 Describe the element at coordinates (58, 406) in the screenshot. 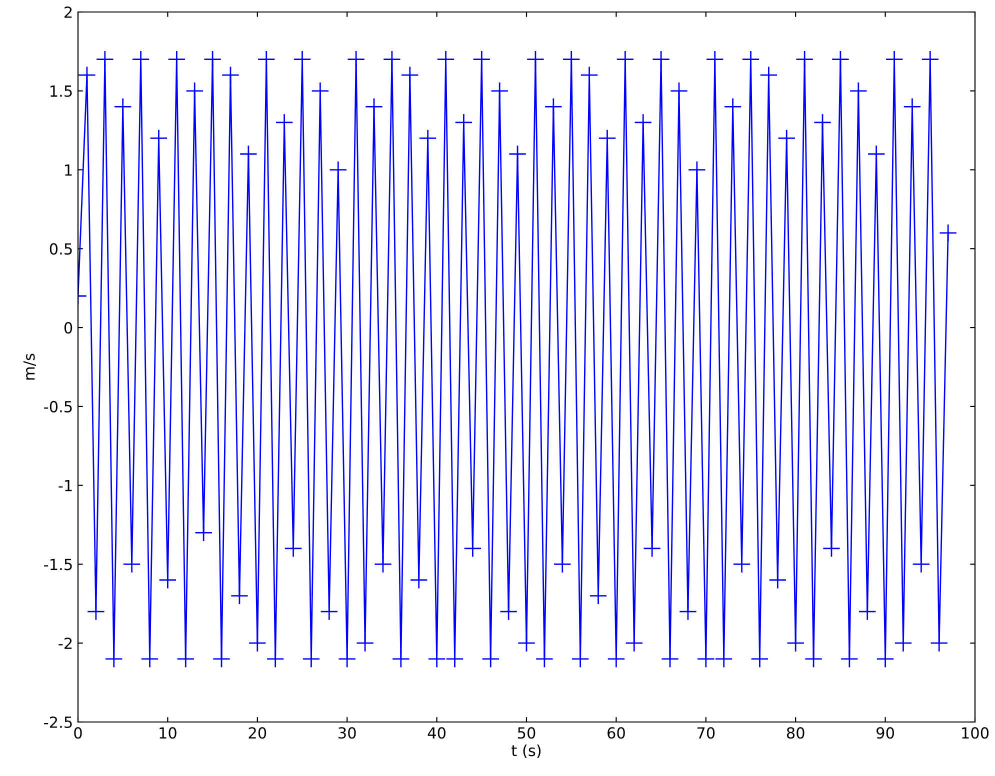

I see `y-tick-label: -0.5` at that location.